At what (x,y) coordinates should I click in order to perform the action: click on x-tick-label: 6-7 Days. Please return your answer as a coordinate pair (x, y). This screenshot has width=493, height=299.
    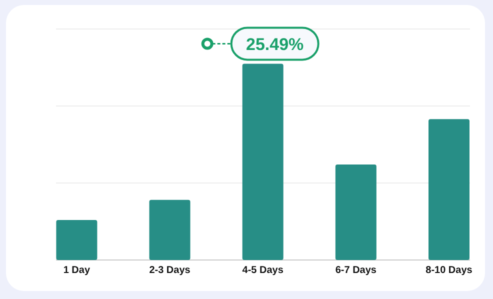
    Looking at the image, I should click on (356, 270).